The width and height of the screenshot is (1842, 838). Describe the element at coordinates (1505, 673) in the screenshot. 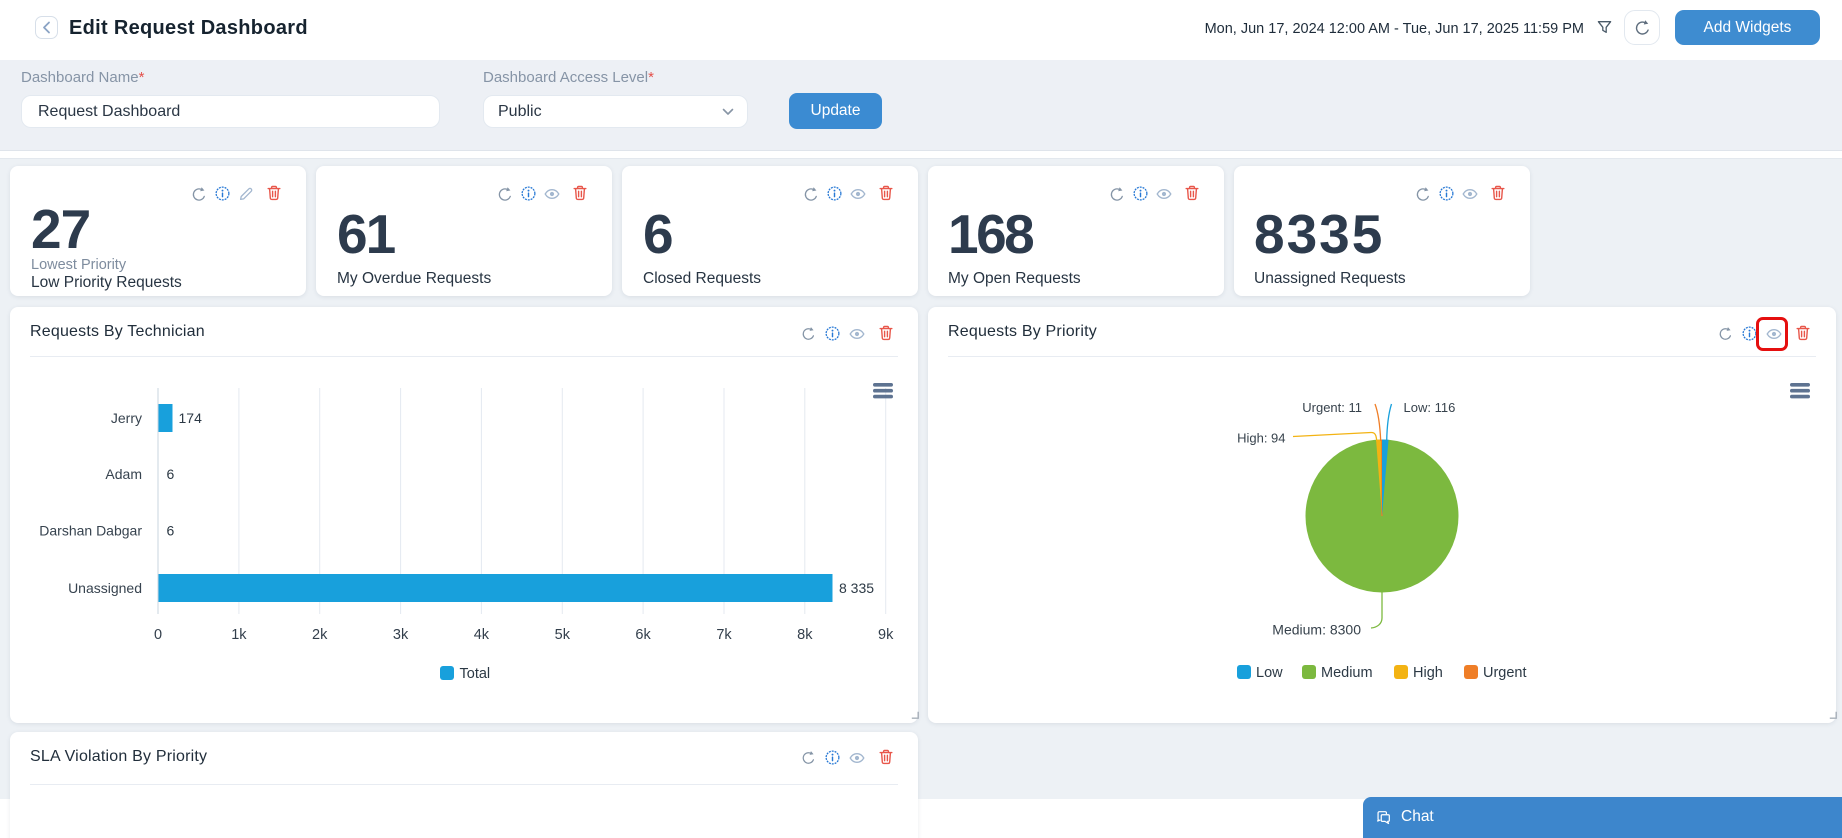

I see `svg-text: Urgent` at that location.